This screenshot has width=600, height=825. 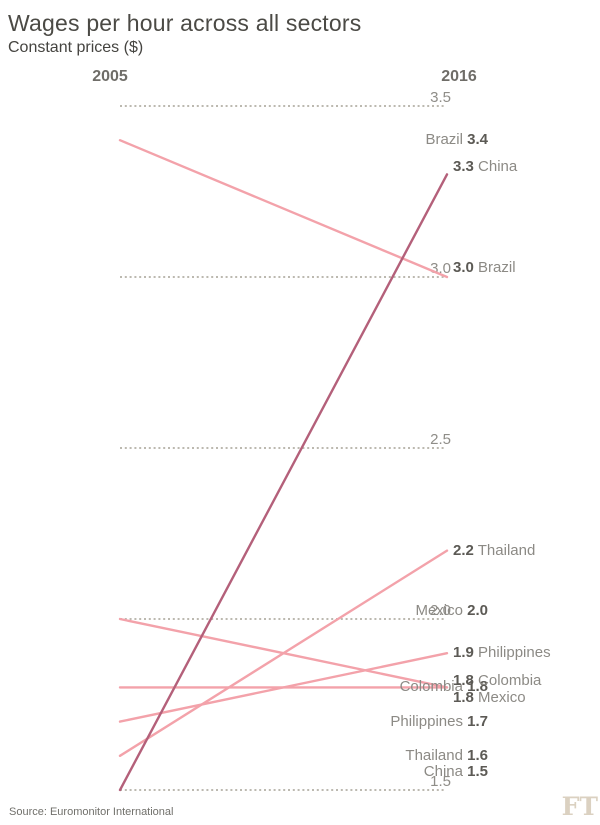 I want to click on left-label-mexico: Mexico 2.0, so click(x=451, y=611).